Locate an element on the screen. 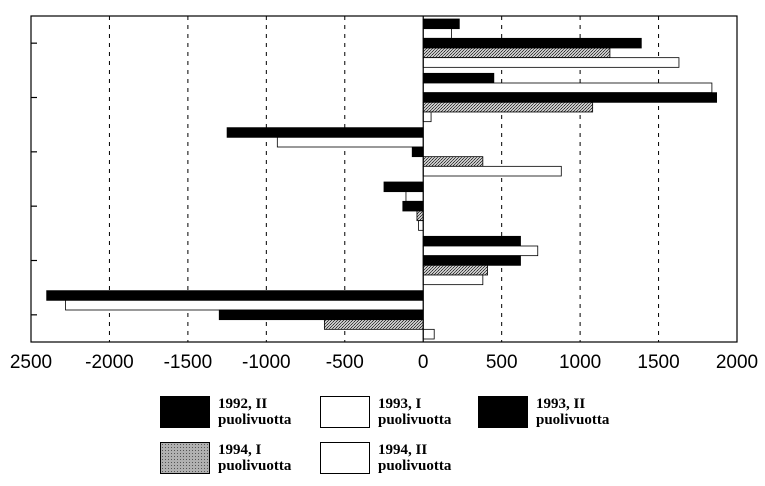 This screenshot has width=765, height=486. x-tick-label: 500 is located at coordinates (502, 362).